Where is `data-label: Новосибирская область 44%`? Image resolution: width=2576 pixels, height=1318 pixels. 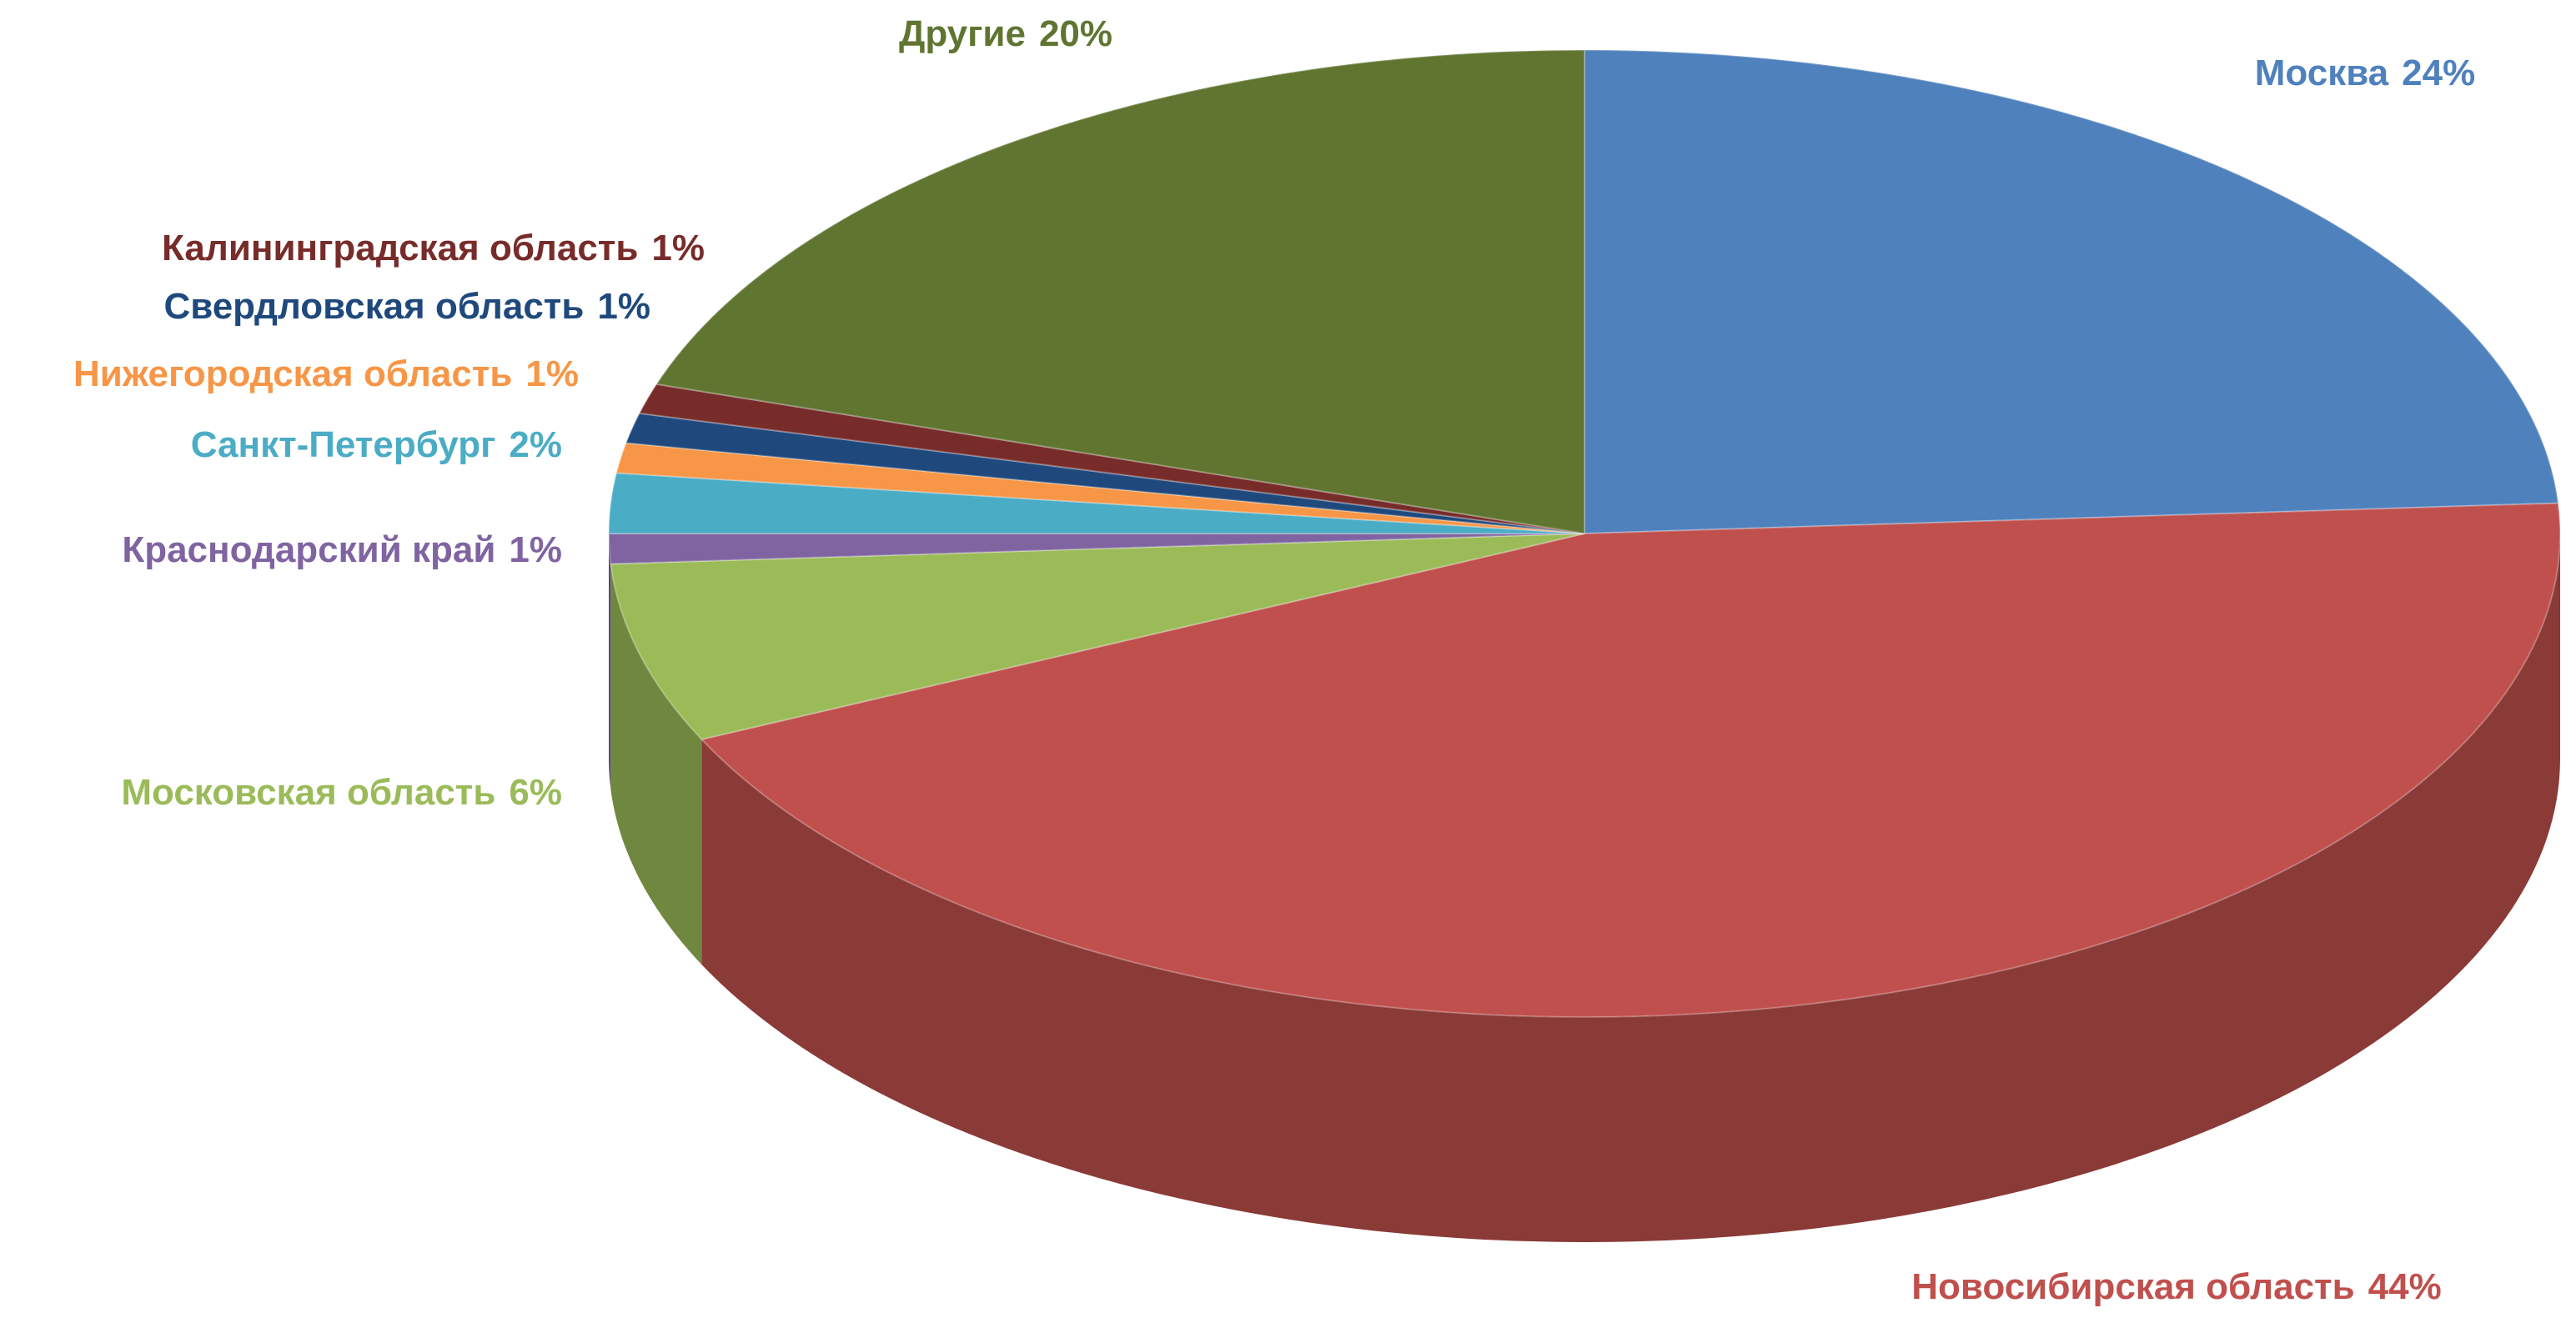 data-label: Новосибирская область 44% is located at coordinates (2176, 1286).